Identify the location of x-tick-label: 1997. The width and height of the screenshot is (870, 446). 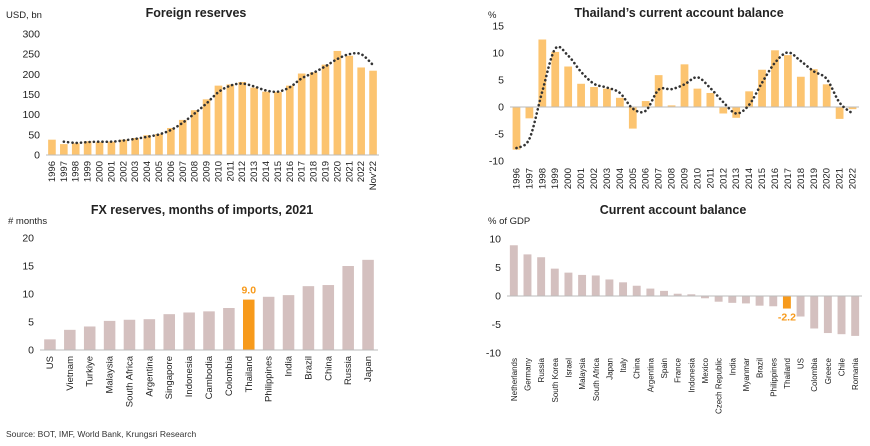
(64, 171).